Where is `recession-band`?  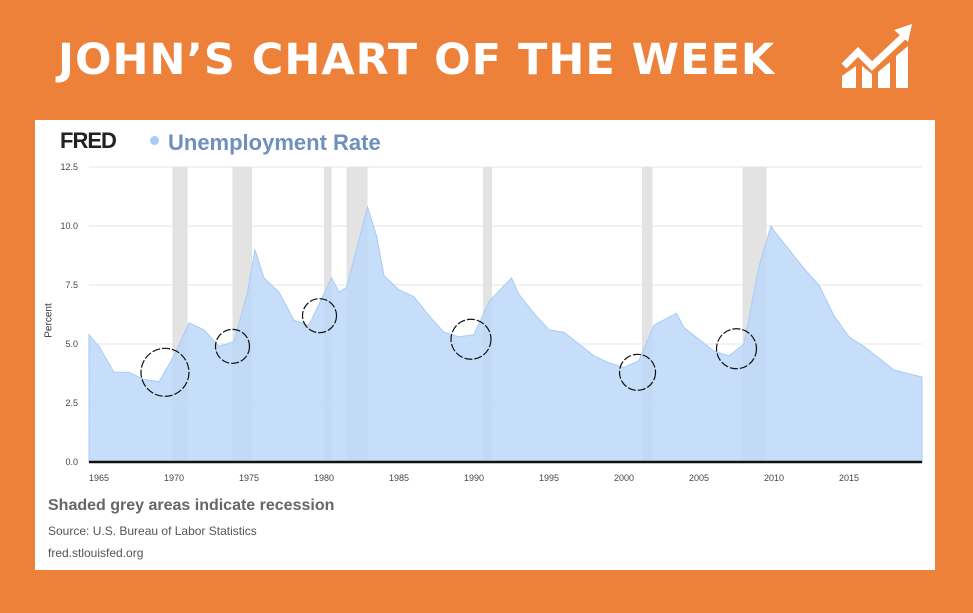 recession-band is located at coordinates (647, 314).